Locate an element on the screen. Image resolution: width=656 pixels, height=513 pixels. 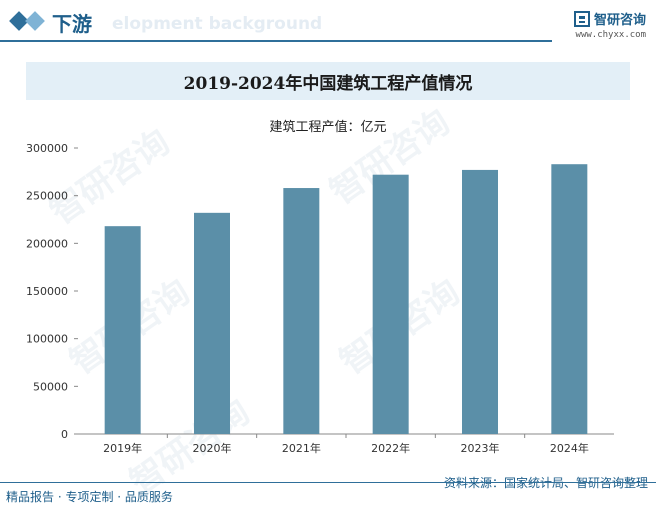
chart-title-band: 2019-2024年中国建筑工程产值情况 is located at coordinates (328, 81).